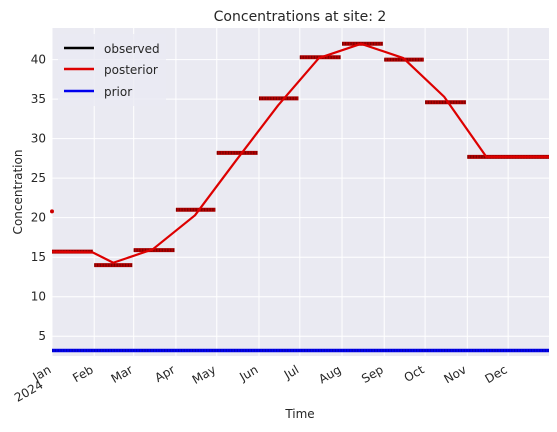 The image size is (557, 432). I want to click on y-tick-label: 25, so click(38, 178).